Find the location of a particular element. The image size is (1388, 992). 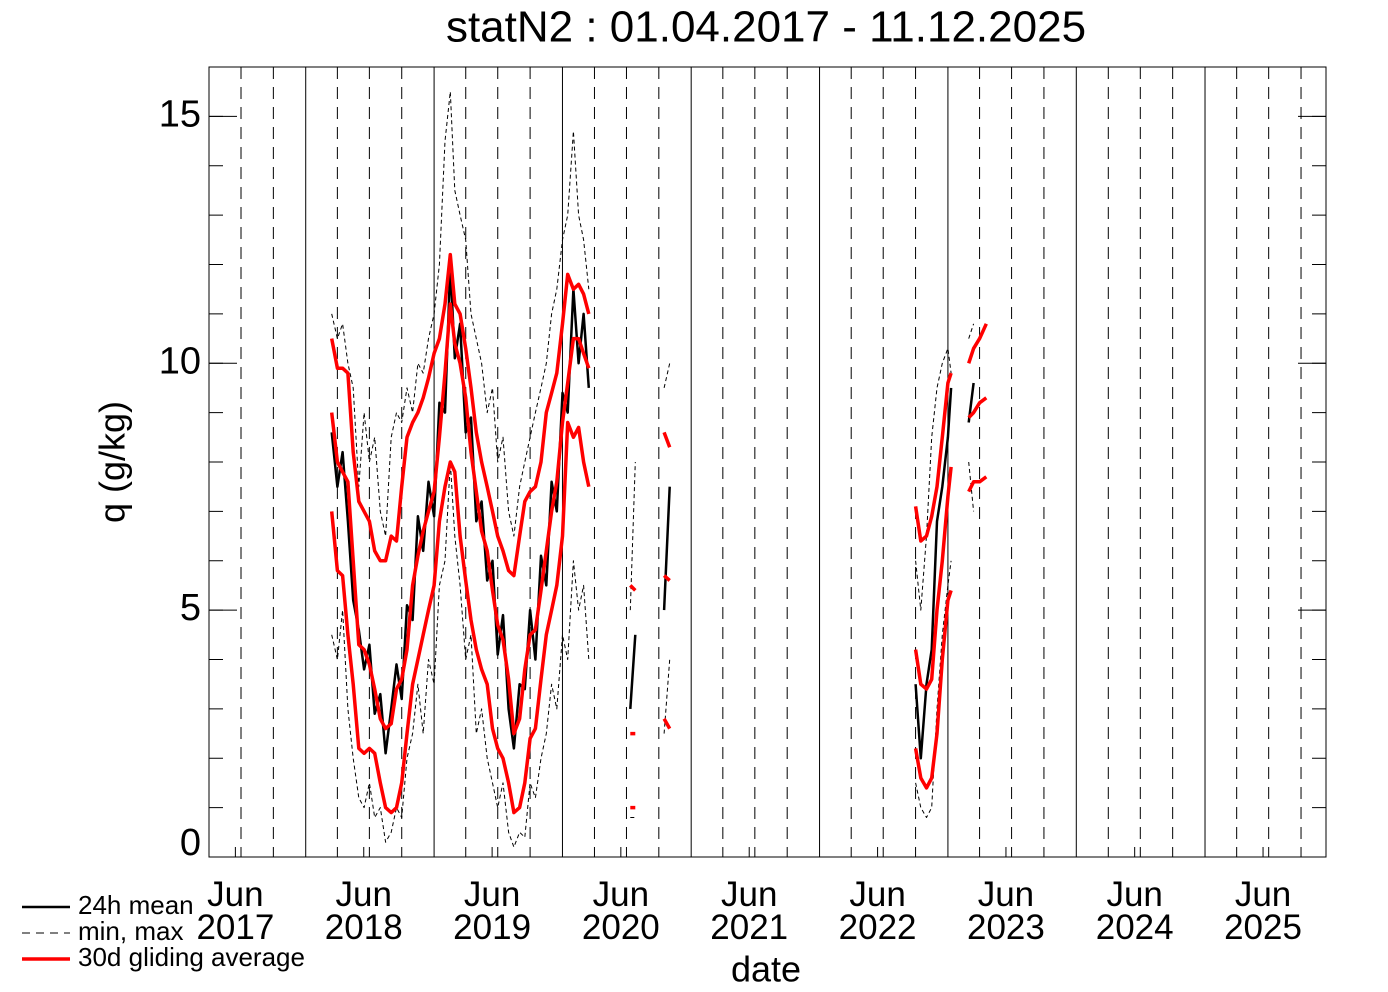

y-tick-label: 5 is located at coordinates (190, 608).